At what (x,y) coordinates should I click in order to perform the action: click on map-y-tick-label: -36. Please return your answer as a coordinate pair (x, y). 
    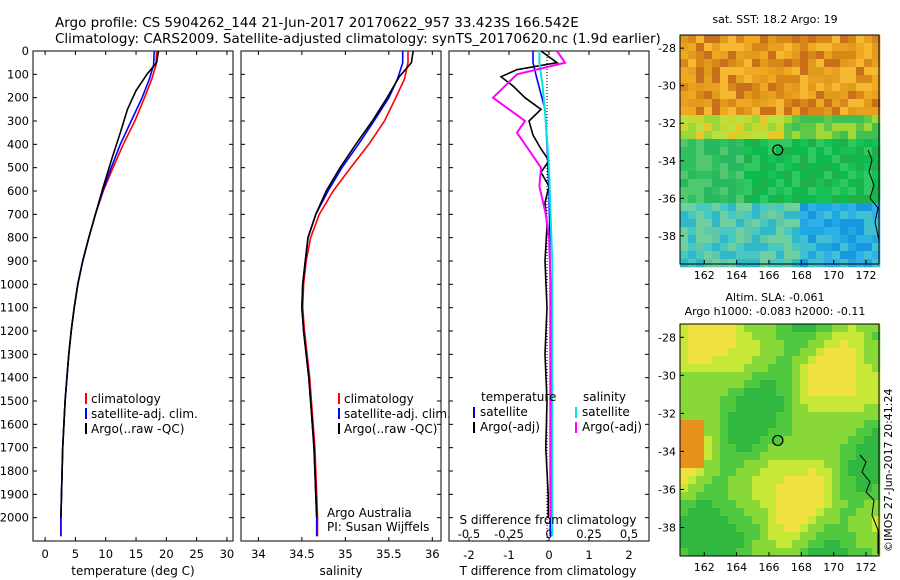
    Looking at the image, I should click on (667, 198).